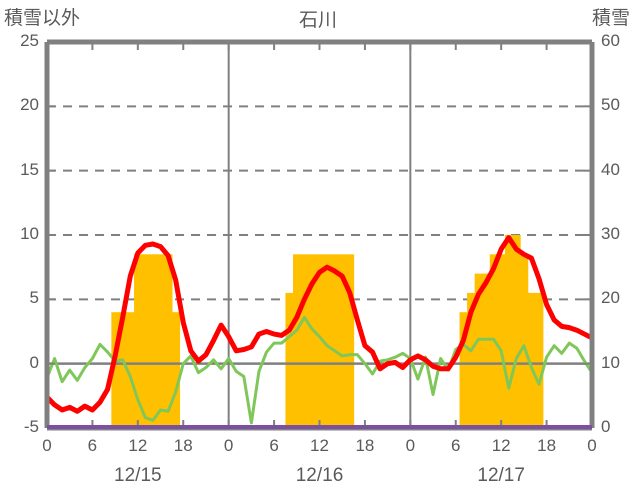  What do you see at coordinates (610, 362) in the screenshot?
I see `y2-axis-tick-label: 10` at bounding box center [610, 362].